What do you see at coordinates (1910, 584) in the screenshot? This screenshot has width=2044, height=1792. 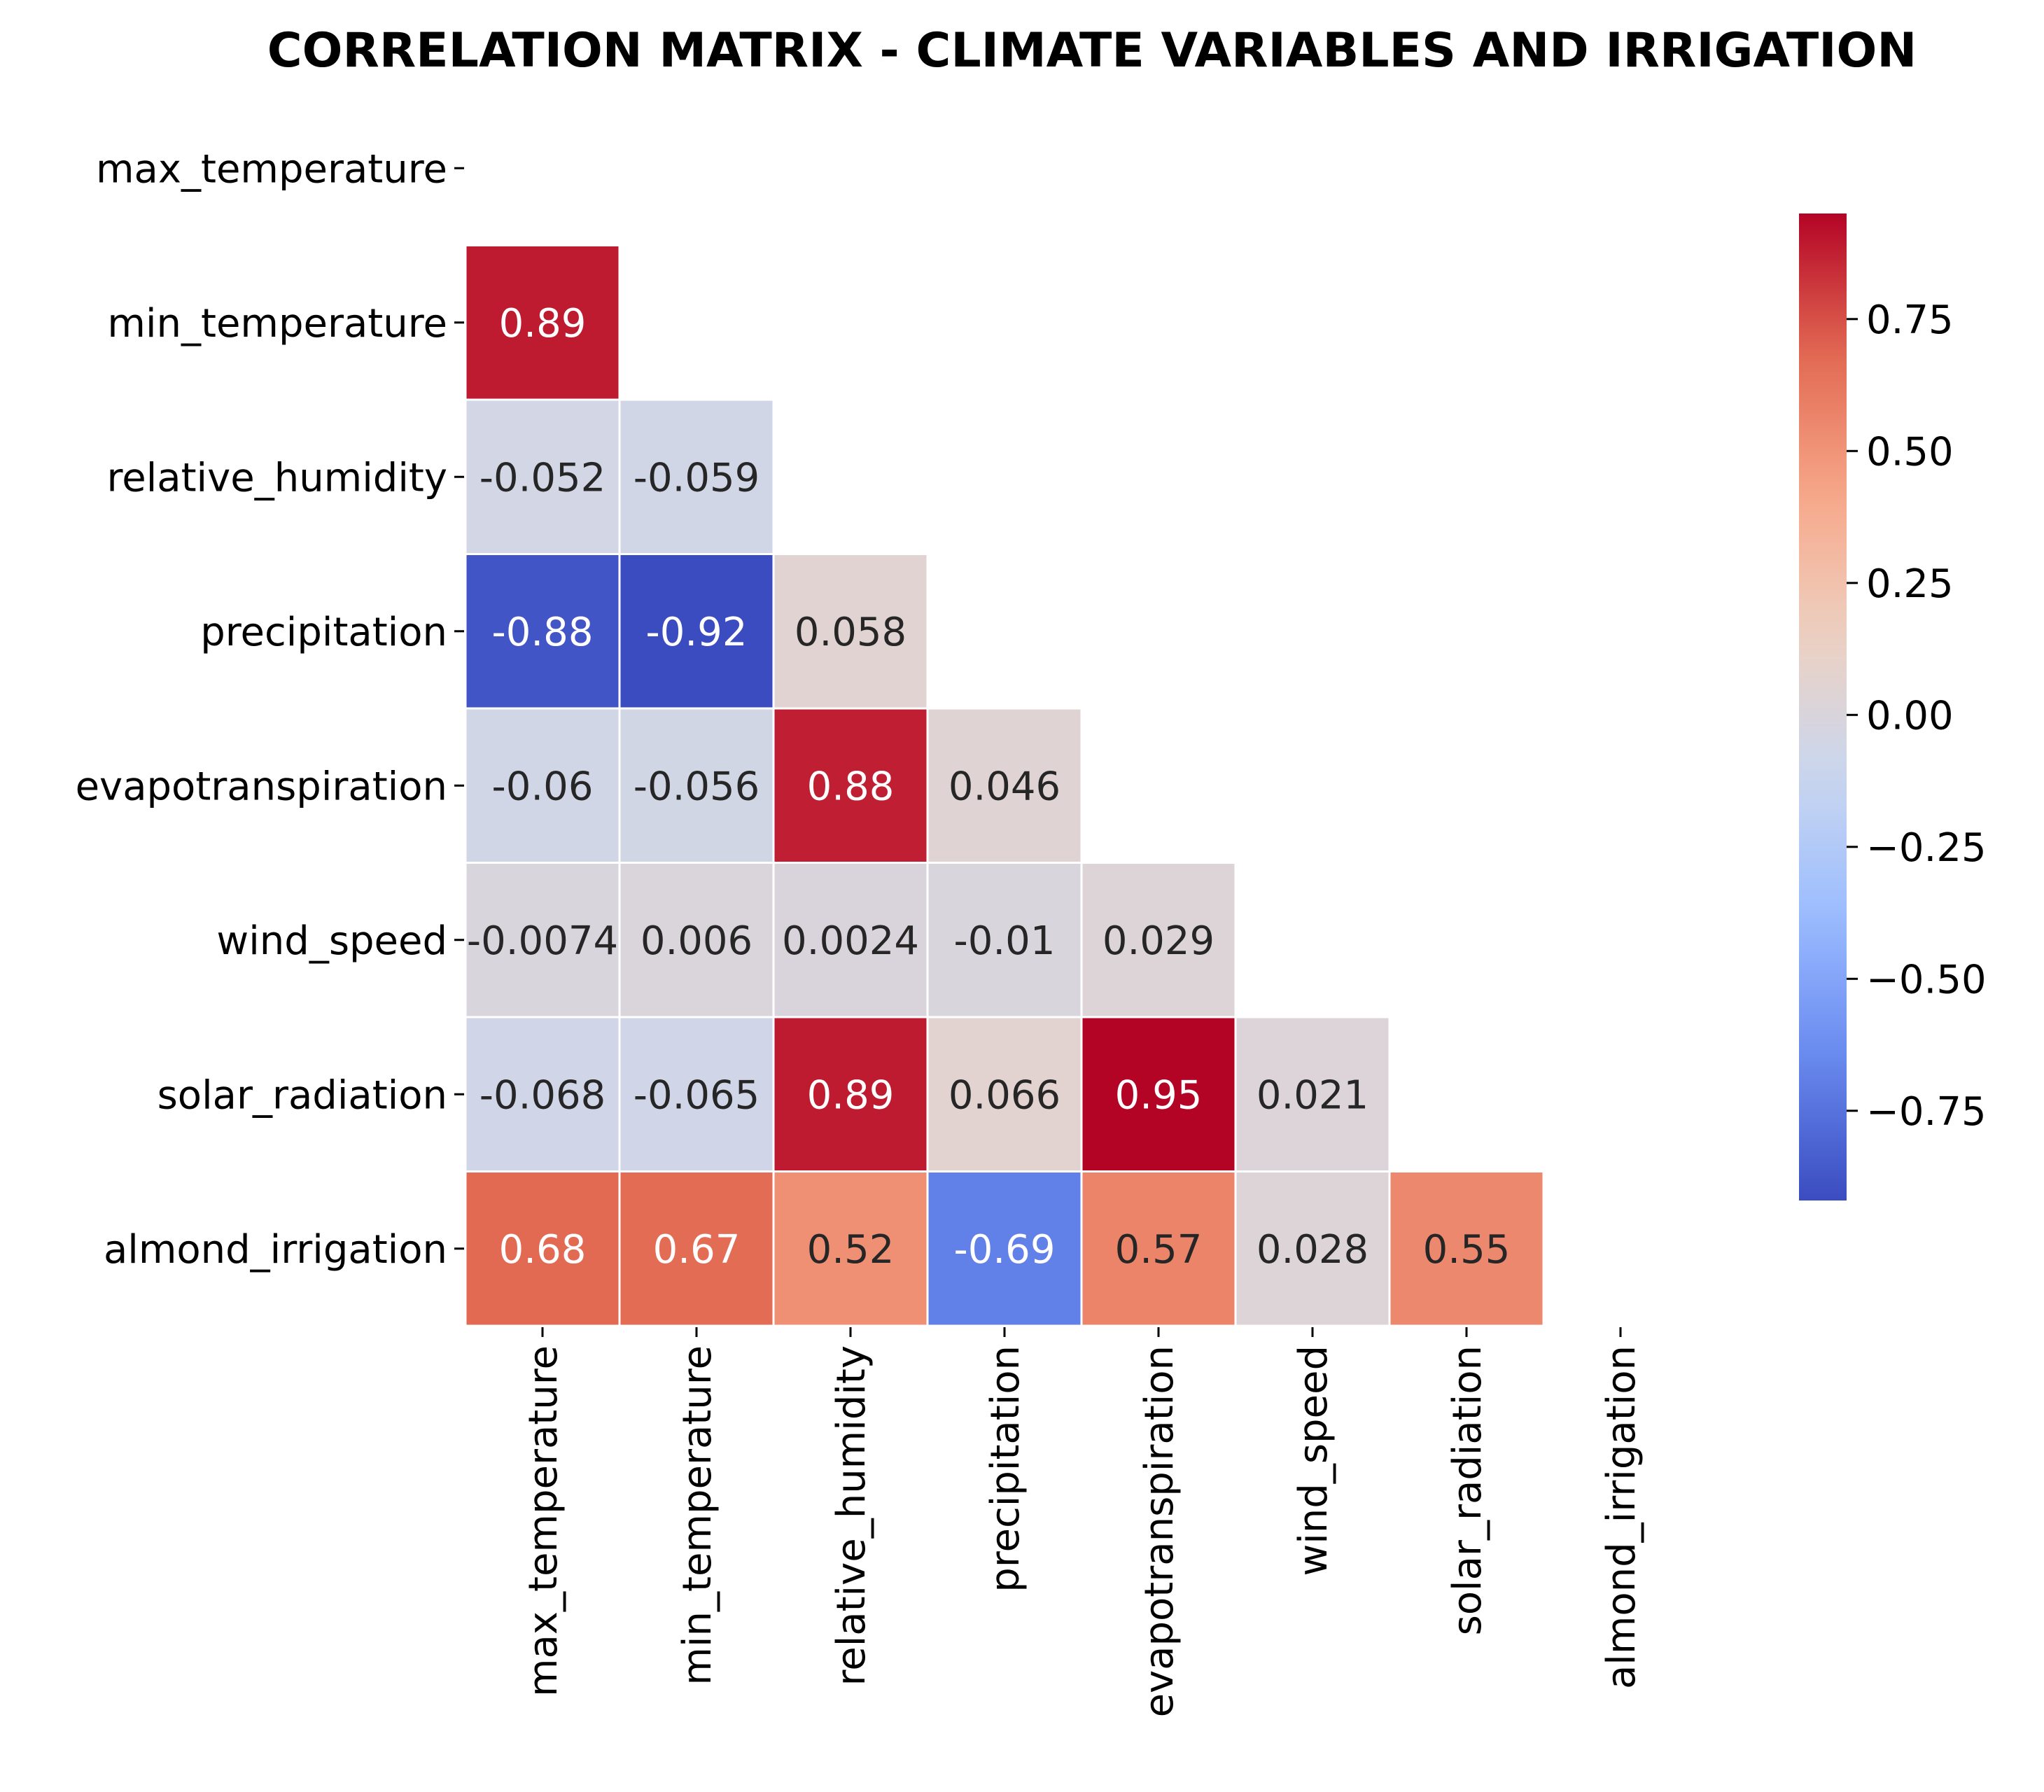 I see `colorbar-tick-label: 0.25` at bounding box center [1910, 584].